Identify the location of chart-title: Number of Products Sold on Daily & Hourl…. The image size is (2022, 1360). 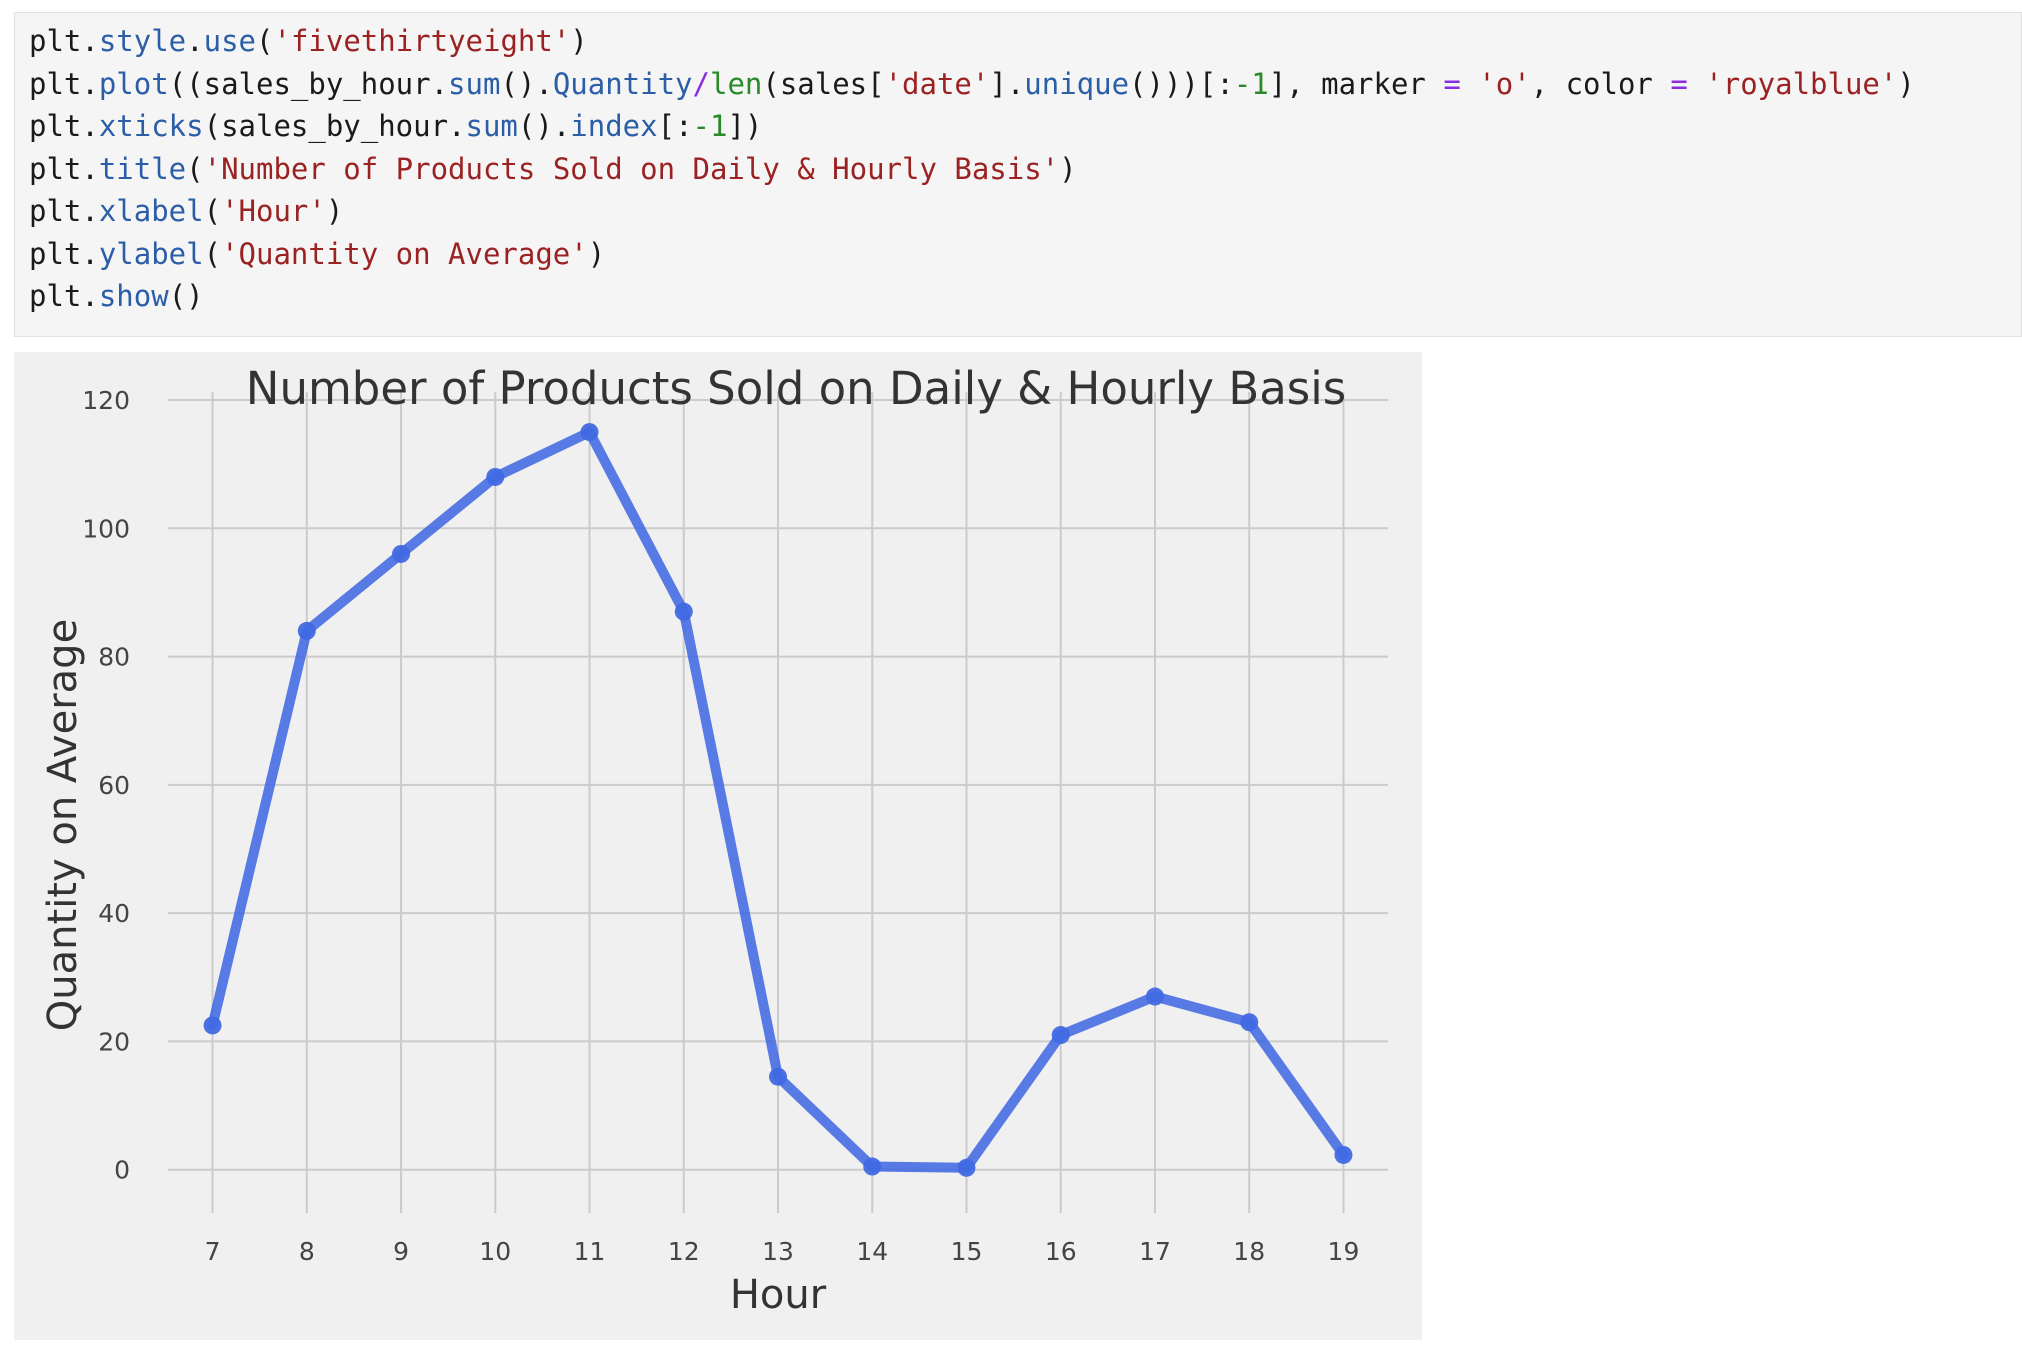
(796, 388).